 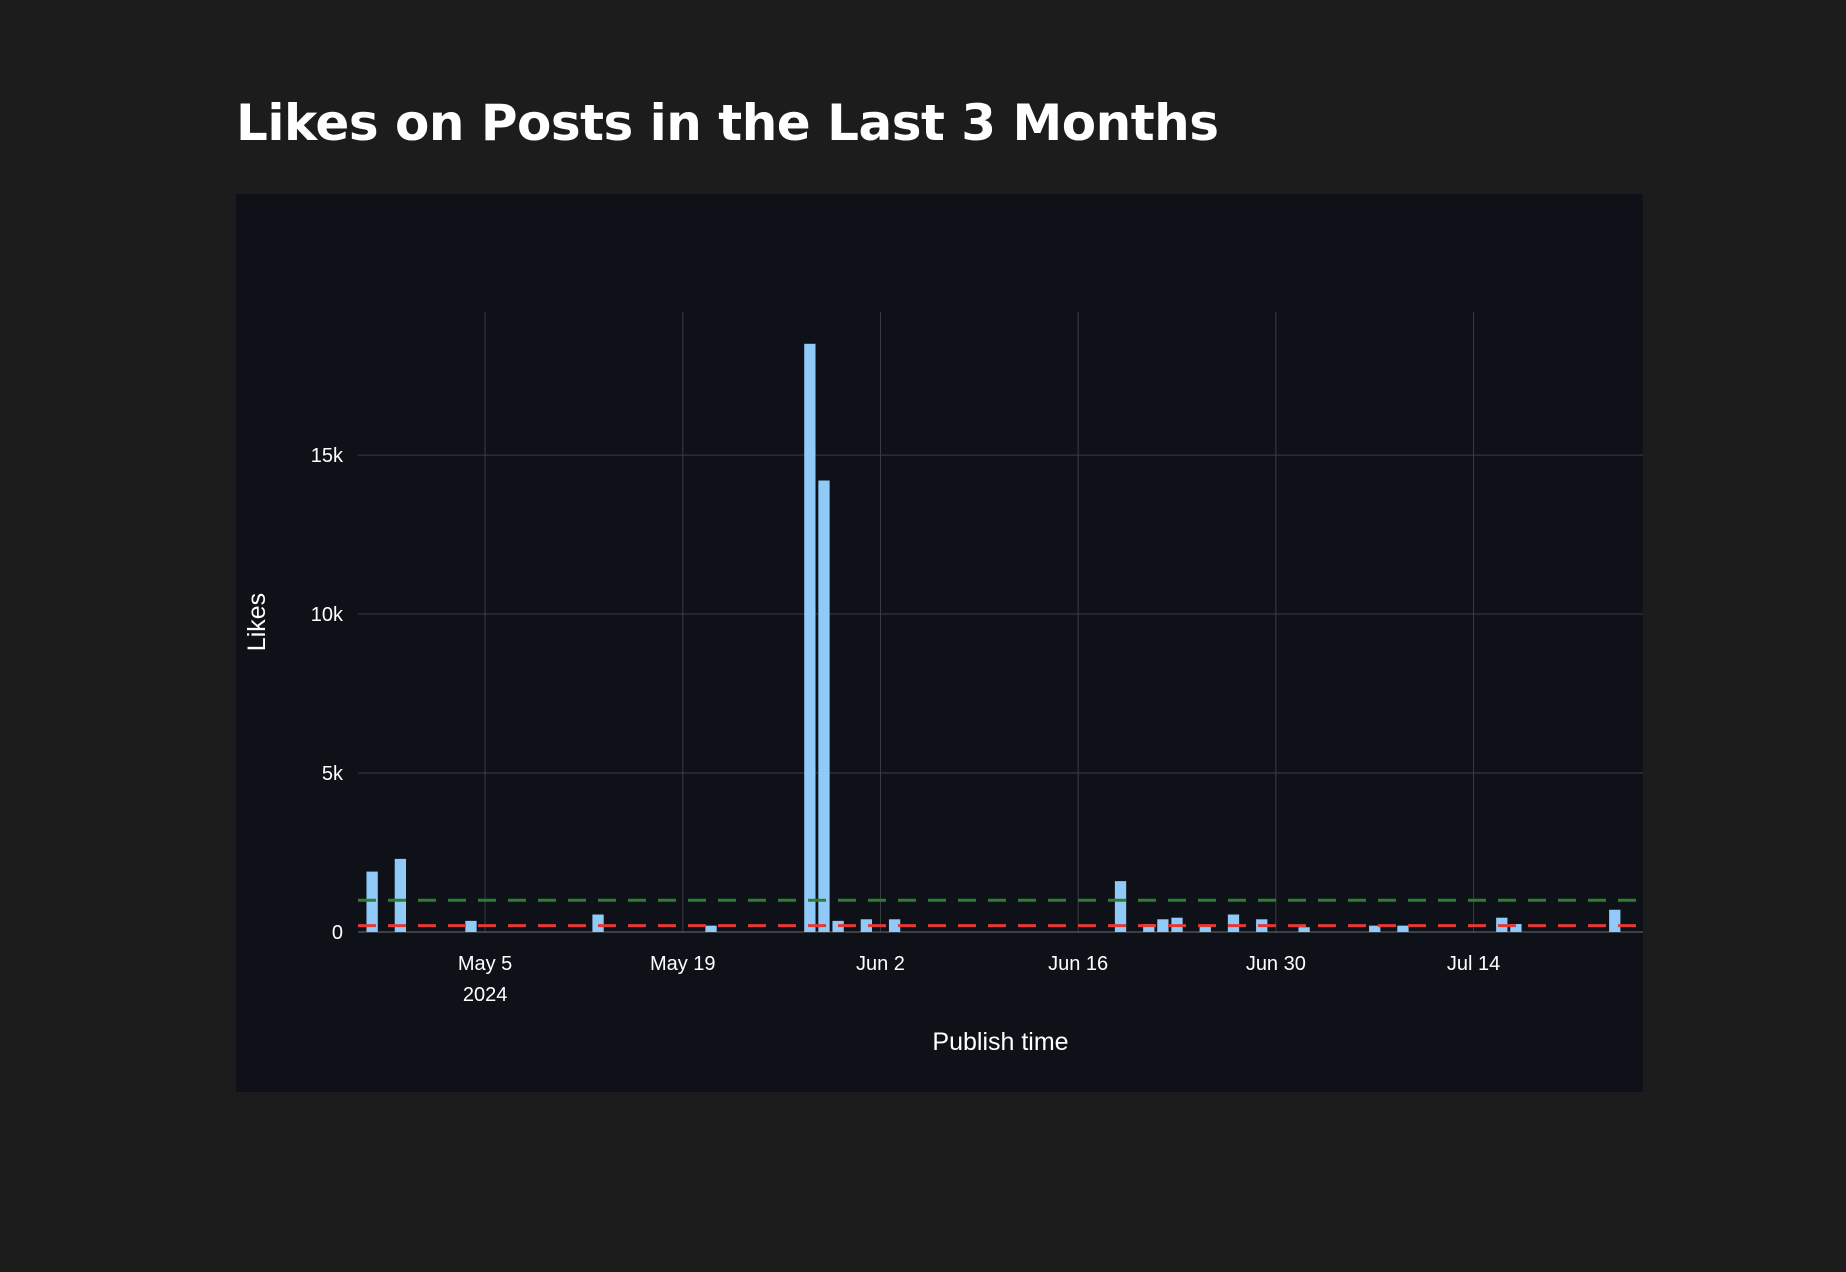 I want to click on x-tick-label: Jun 16, so click(x=1078, y=964).